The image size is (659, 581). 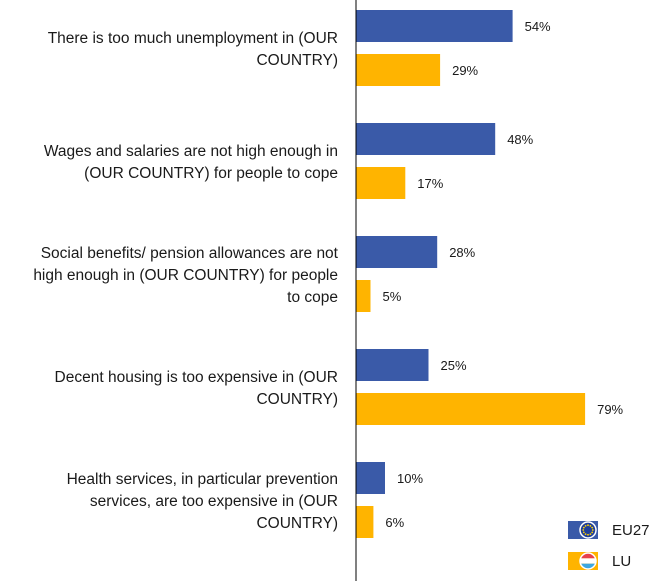 I want to click on eu-flag-icon, so click(x=588, y=530).